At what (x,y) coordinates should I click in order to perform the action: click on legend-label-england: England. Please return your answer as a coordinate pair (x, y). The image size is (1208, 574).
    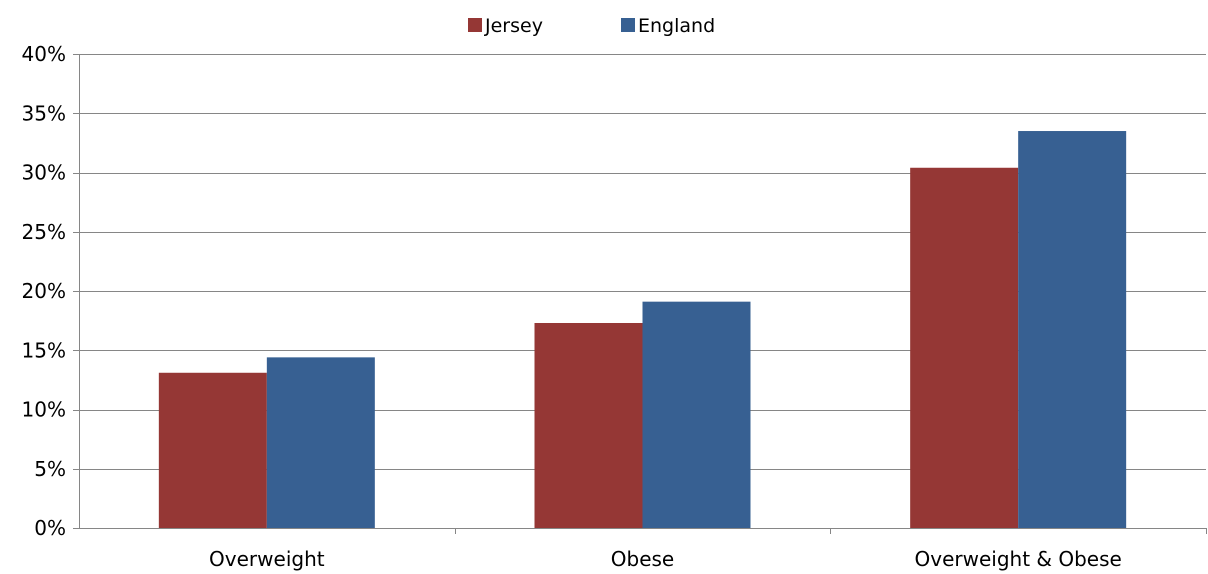
    Looking at the image, I should click on (676, 26).